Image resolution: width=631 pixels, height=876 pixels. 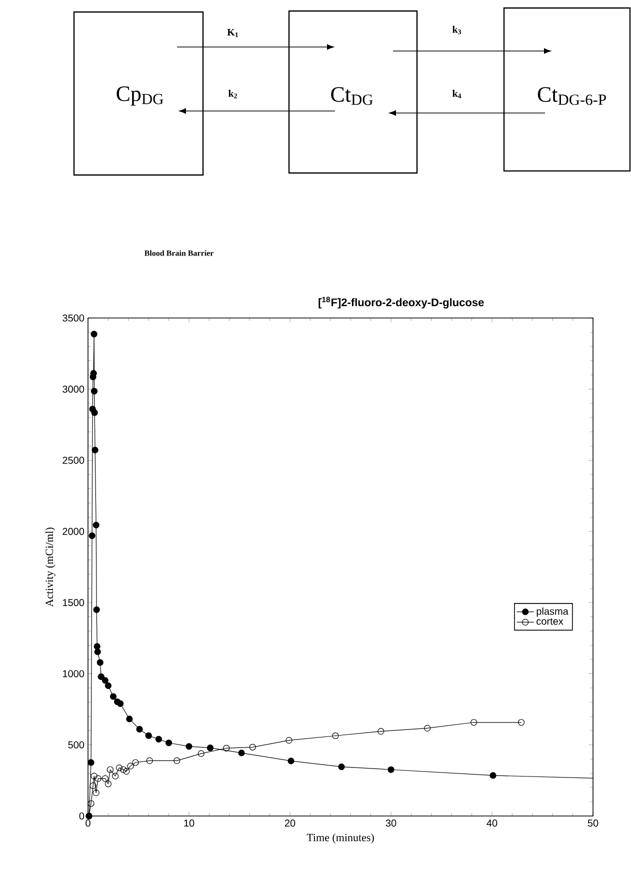 I want to click on text: Ct$_{DG-6-P}$, so click(x=572, y=96).